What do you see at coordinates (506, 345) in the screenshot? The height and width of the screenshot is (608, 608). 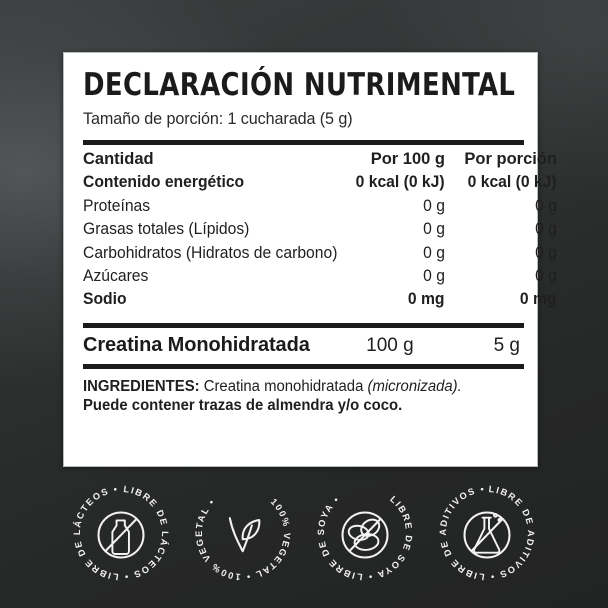 I see `creatine-per-portion: 5 g` at bounding box center [506, 345].